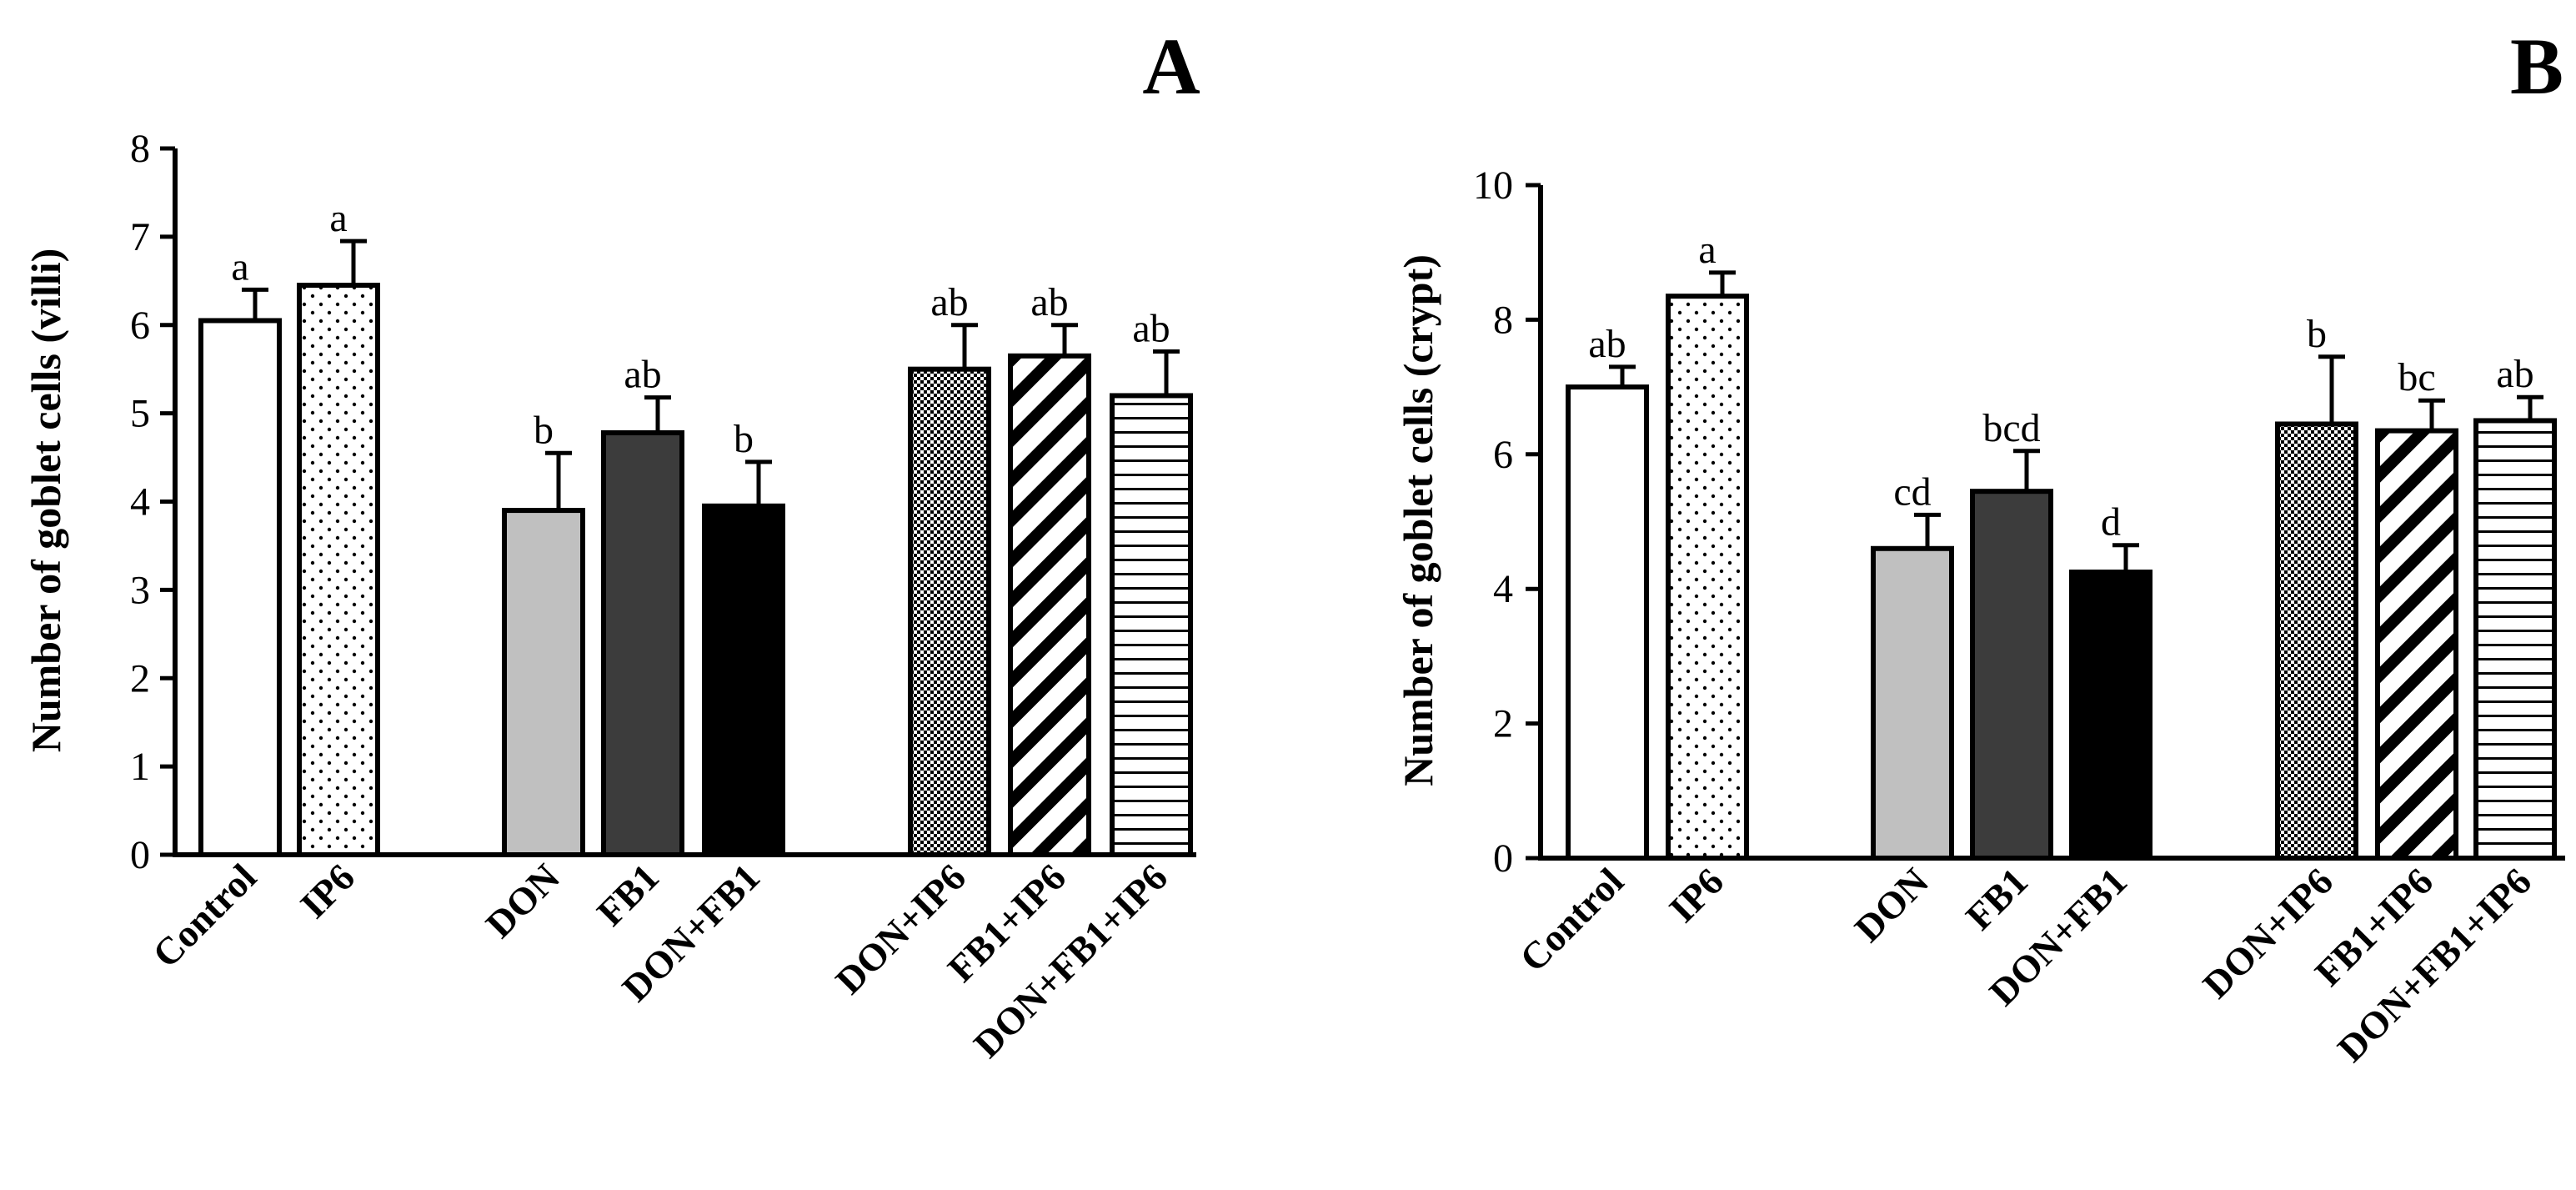 The width and height of the screenshot is (2576, 1190). What do you see at coordinates (1571, 920) in the screenshot?
I see `category-label-b-0: Control` at bounding box center [1571, 920].